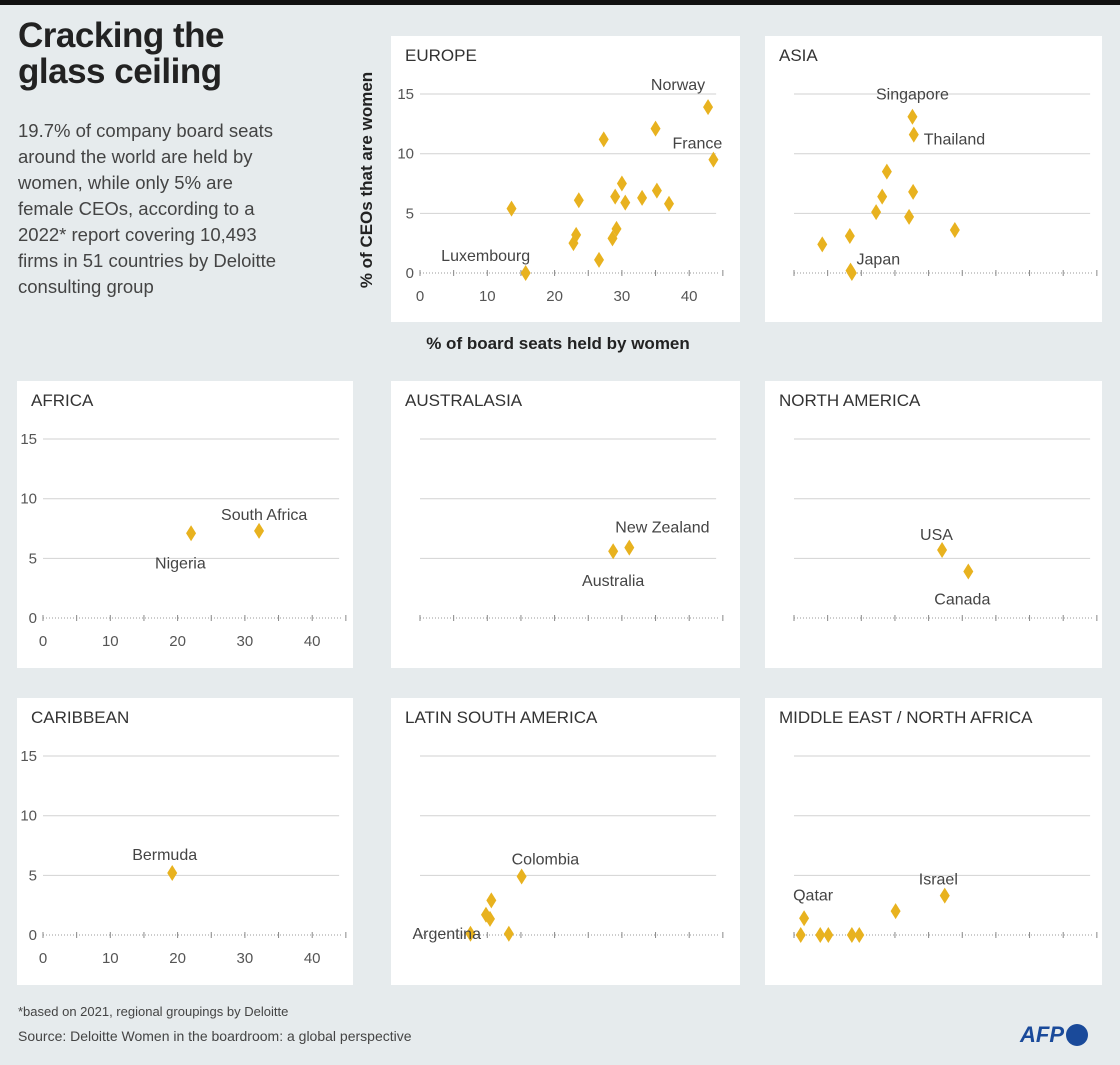 Image resolution: width=1120 pixels, height=1065 pixels. I want to click on logo-dot, so click(1077, 1035).